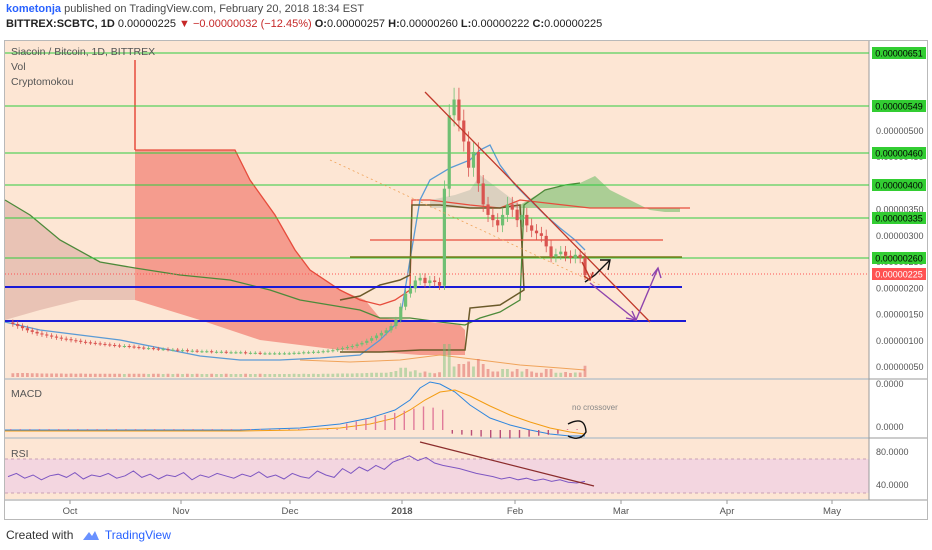  What do you see at coordinates (899, 153) in the screenshot?
I see `level-tag-bg` at bounding box center [899, 153].